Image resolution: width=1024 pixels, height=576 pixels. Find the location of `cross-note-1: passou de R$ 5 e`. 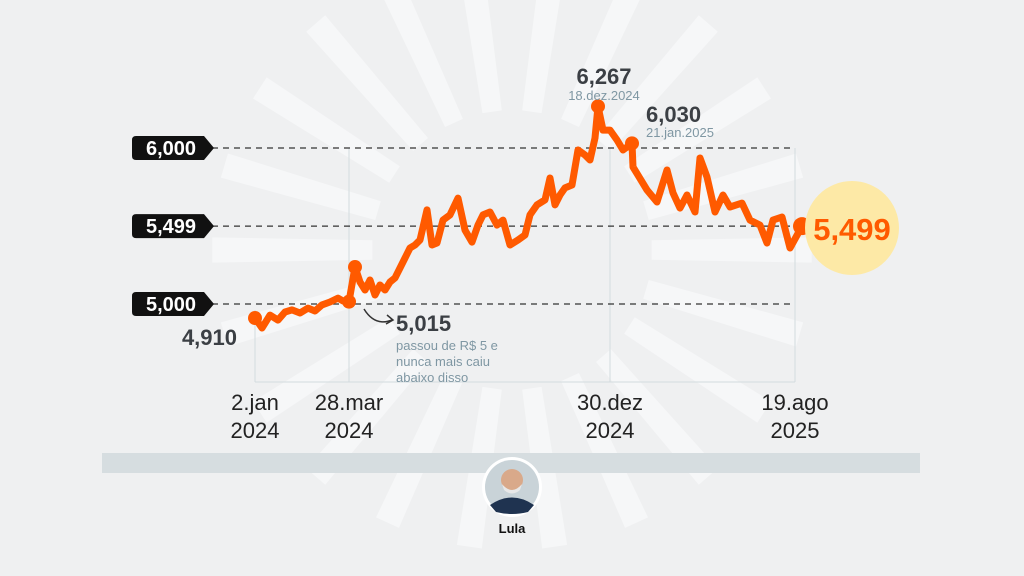

cross-note-1: passou de R$ 5 e is located at coordinates (447, 345).